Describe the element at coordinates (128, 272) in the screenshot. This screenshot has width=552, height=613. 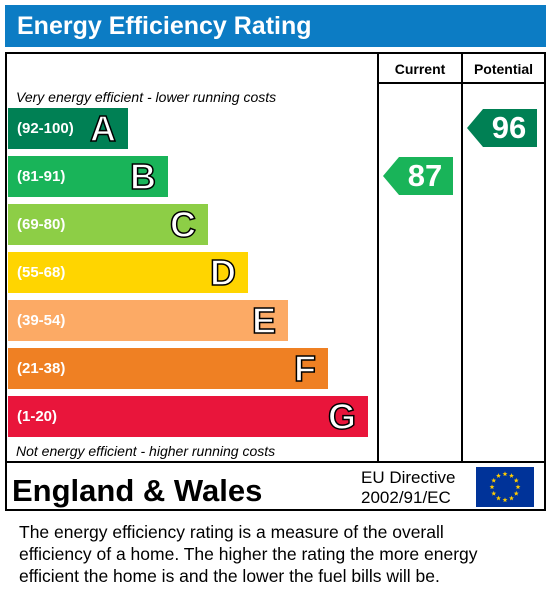
I see `band-d: (55-68) D` at that location.